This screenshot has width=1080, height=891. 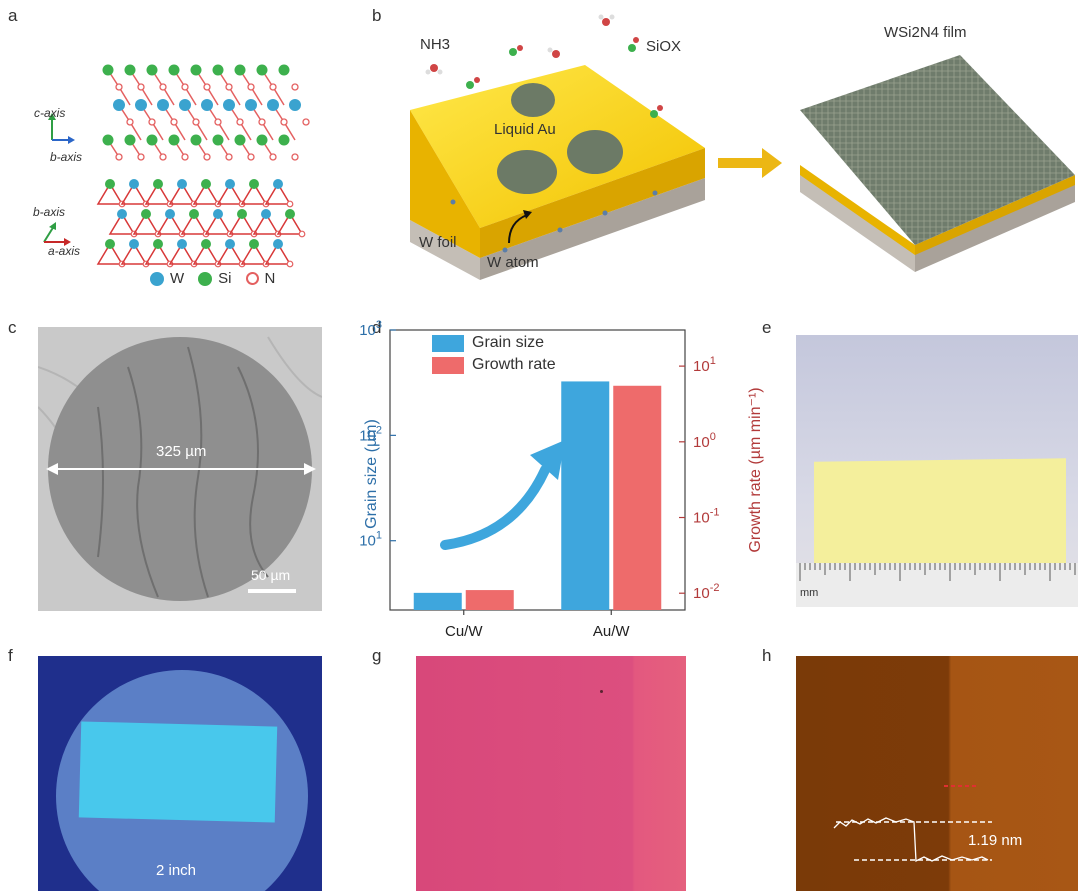 What do you see at coordinates (706, 592) in the screenshot?
I see `right-tick-label: 10⁻²` at bounding box center [706, 592].